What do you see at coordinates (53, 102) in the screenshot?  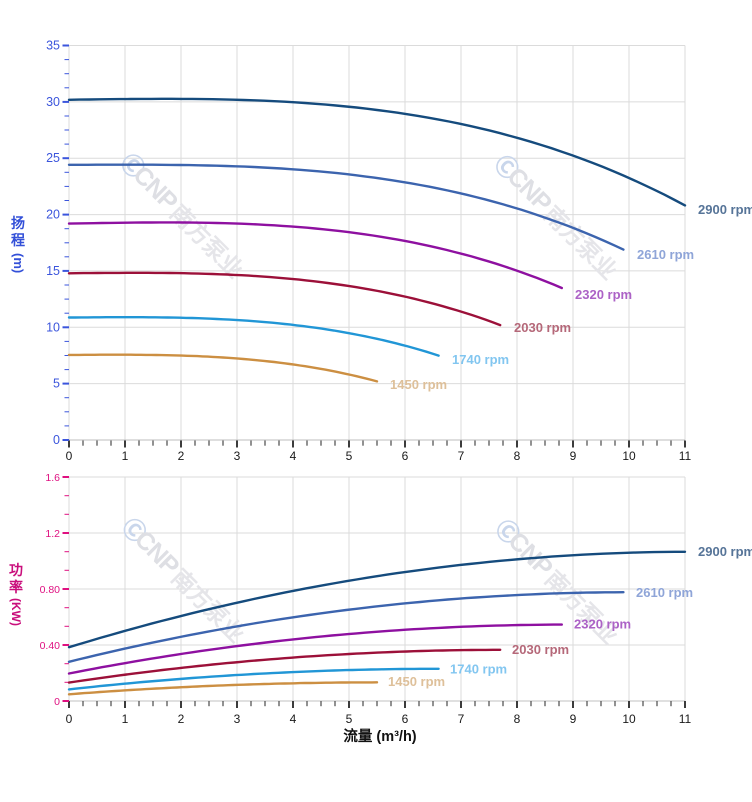 I see `svg-text: 30` at bounding box center [53, 102].